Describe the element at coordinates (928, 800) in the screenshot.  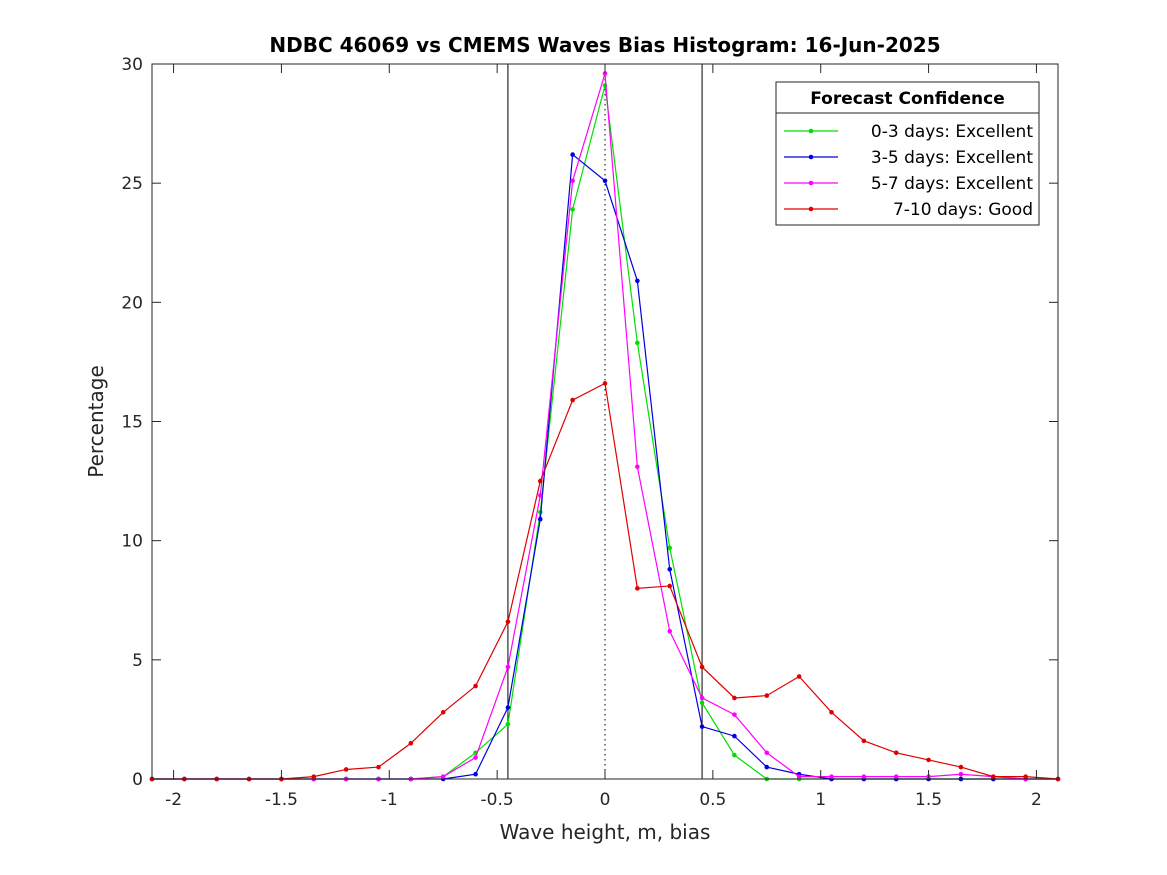
I see `x-tick-label-7: 1.5` at that location.